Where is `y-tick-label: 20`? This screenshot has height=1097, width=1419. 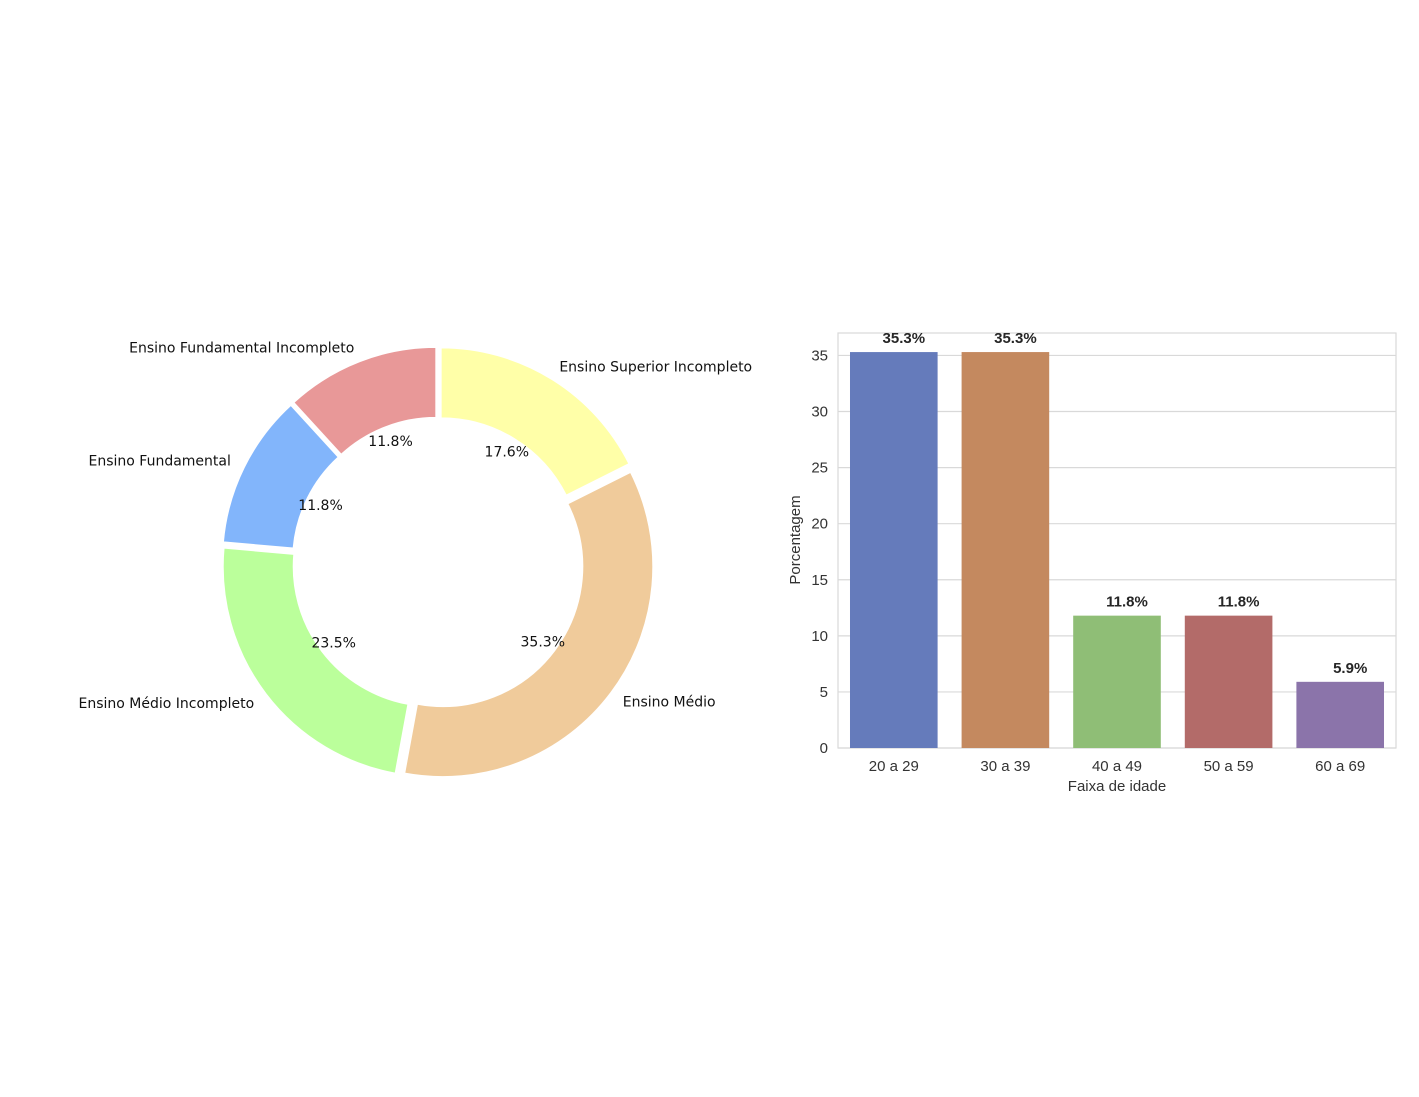
y-tick-label: 20 is located at coordinates (819, 524).